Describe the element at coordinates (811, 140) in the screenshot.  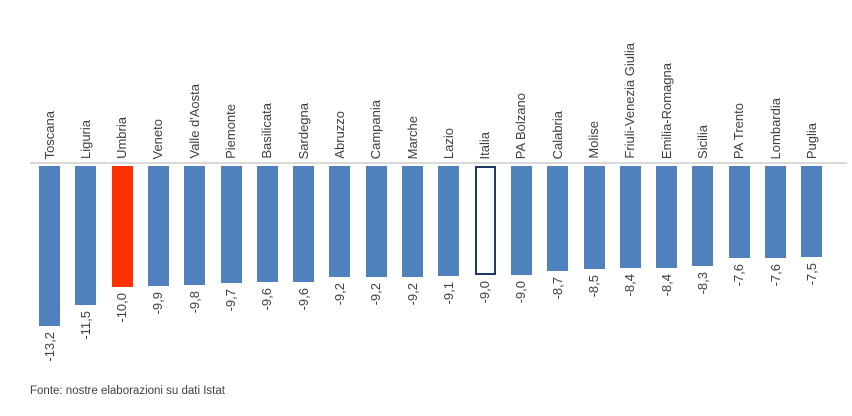
I see `category-label: Puglia` at that location.